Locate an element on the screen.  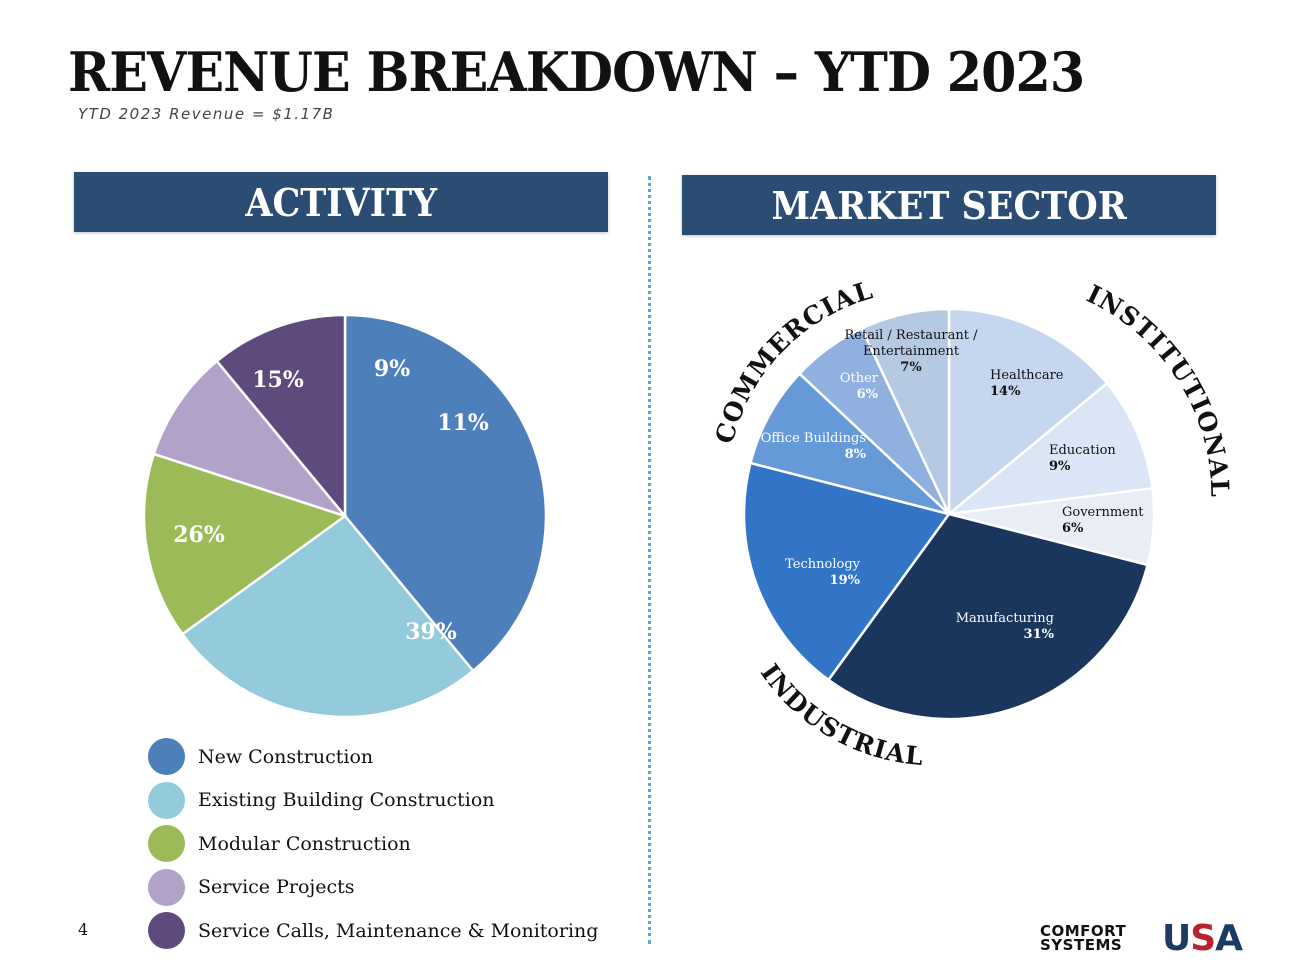
market-slice-manufacturing is located at coordinates (988, 616).